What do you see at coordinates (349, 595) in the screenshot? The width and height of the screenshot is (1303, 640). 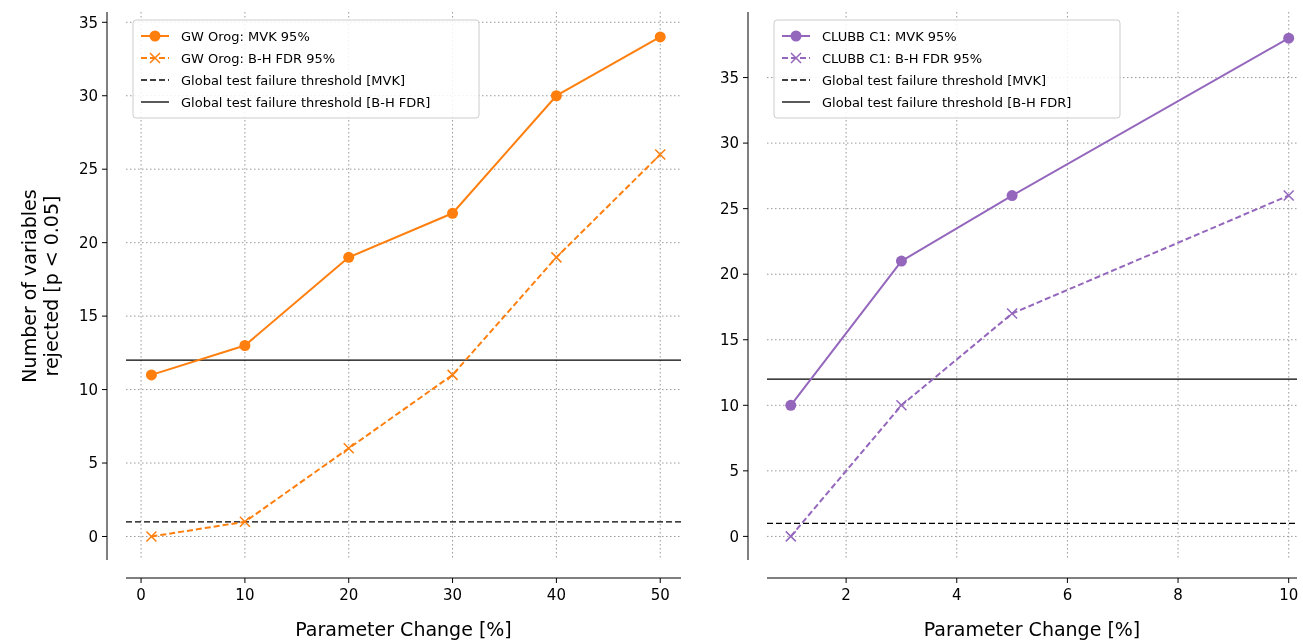 I see `x-tick-label: 20` at bounding box center [349, 595].